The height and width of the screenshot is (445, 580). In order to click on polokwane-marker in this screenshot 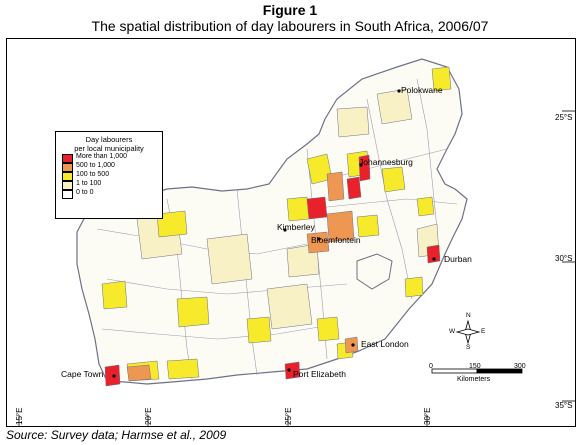, I will do `click(399, 91)`.